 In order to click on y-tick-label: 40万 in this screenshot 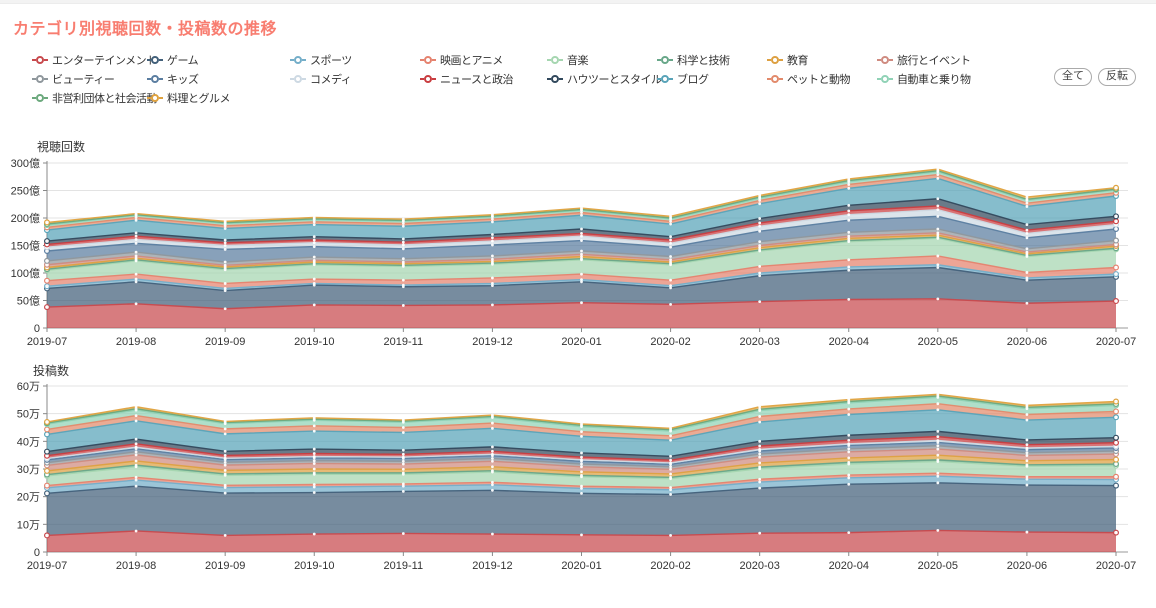, I will do `click(28, 442)`.